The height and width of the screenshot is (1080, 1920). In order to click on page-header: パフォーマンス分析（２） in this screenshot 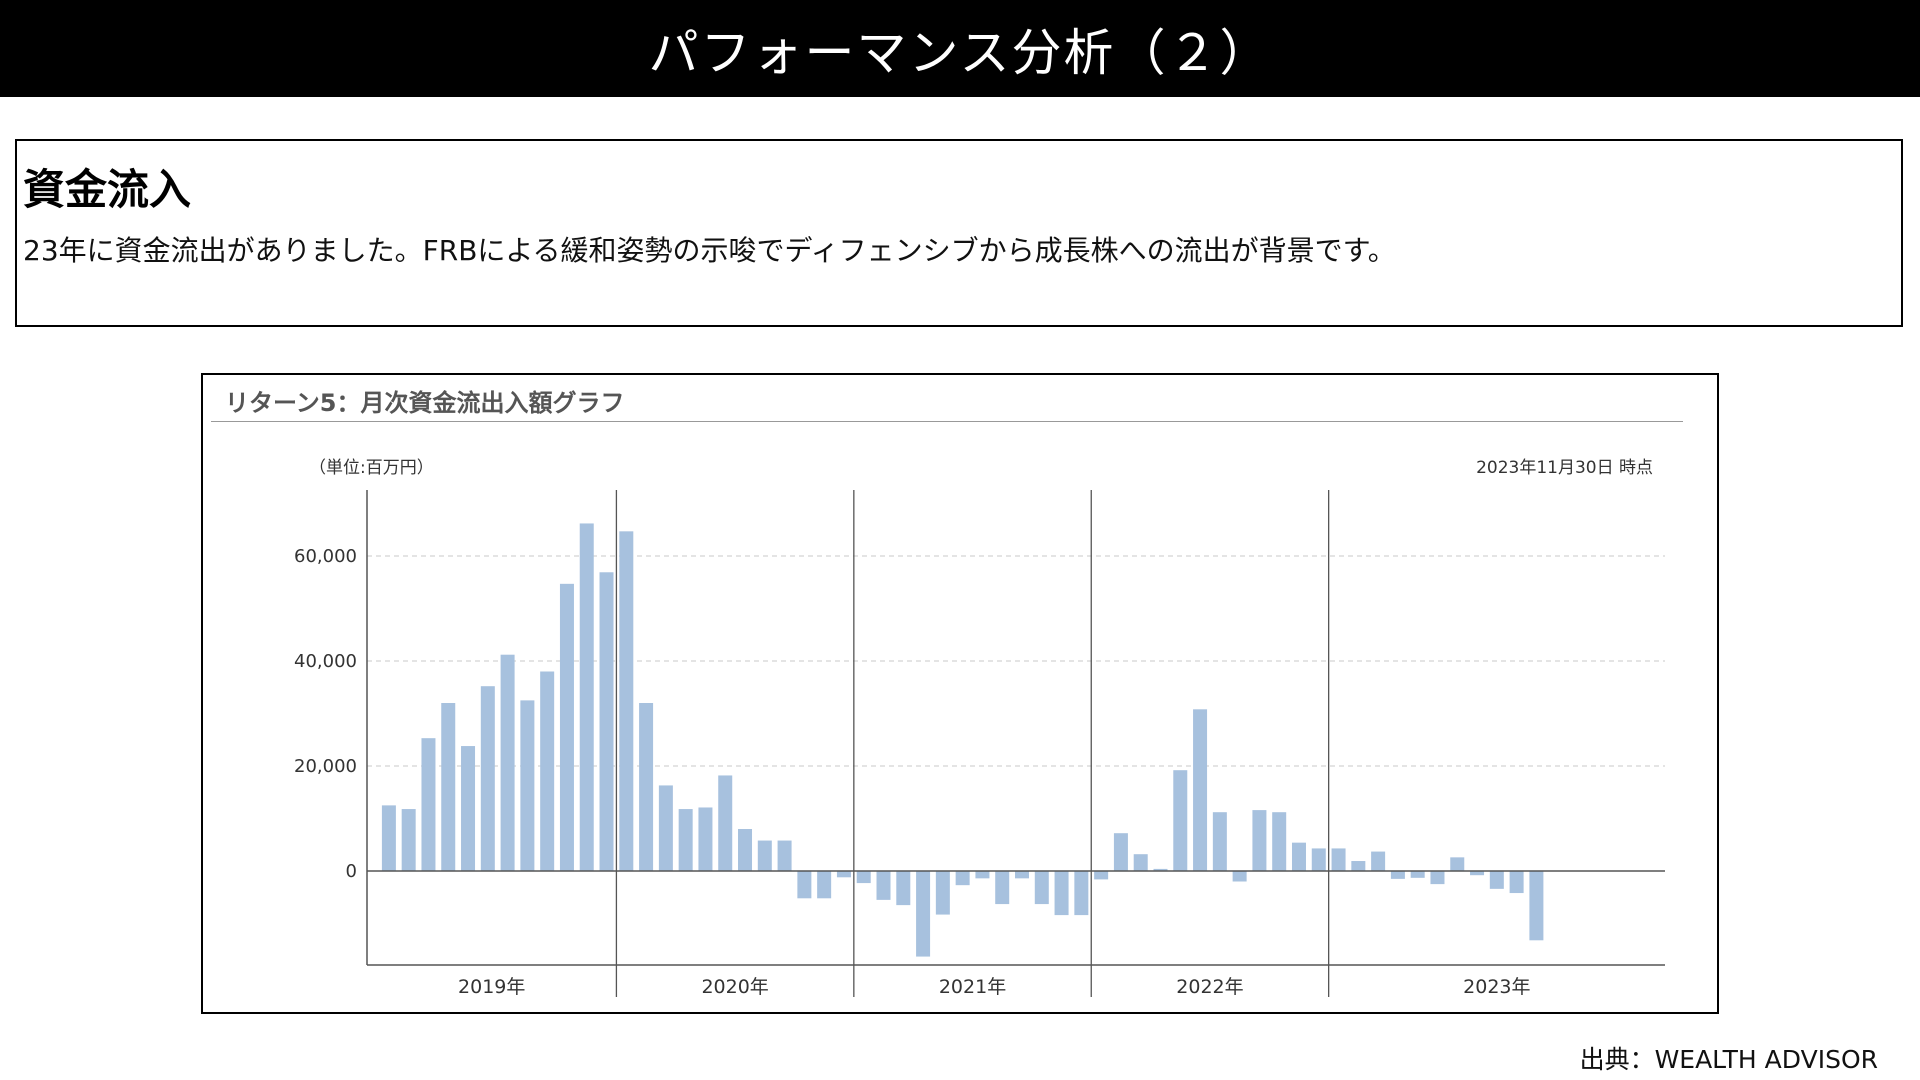, I will do `click(960, 48)`.